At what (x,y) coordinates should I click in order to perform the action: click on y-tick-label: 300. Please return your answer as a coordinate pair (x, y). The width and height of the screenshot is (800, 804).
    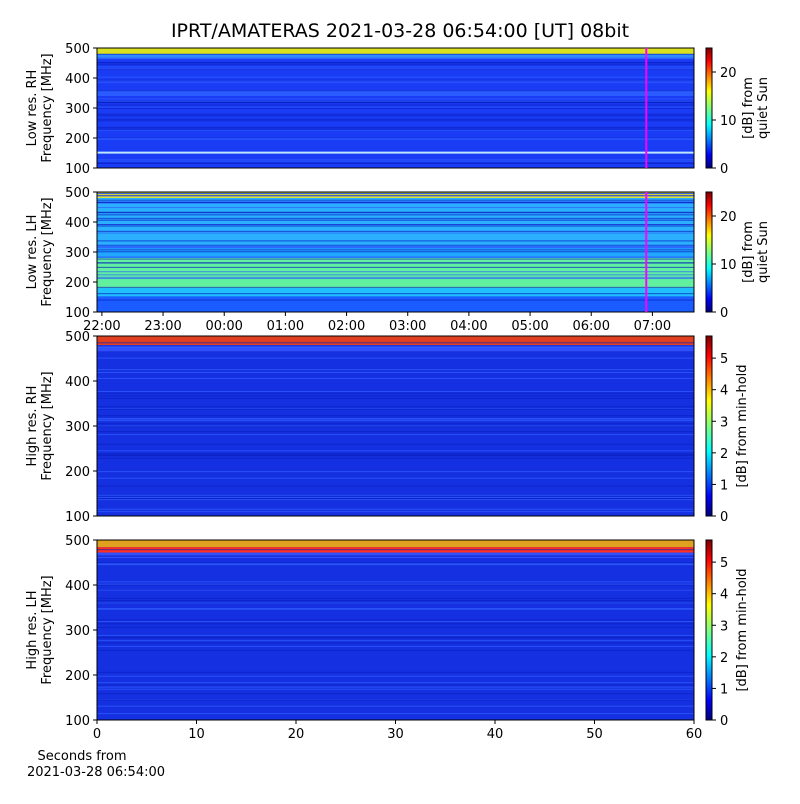
    Looking at the image, I should click on (77, 109).